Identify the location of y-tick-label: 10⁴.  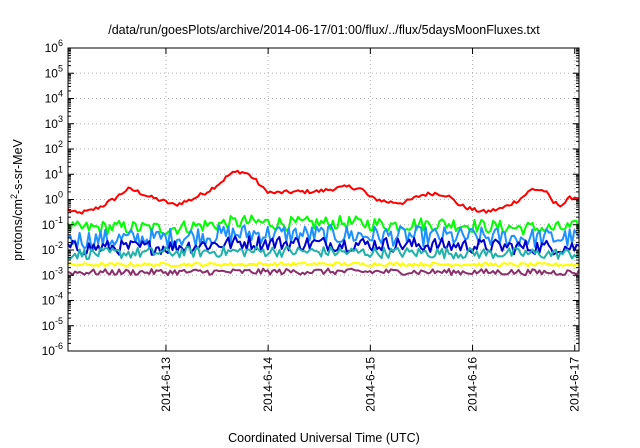
(54, 97).